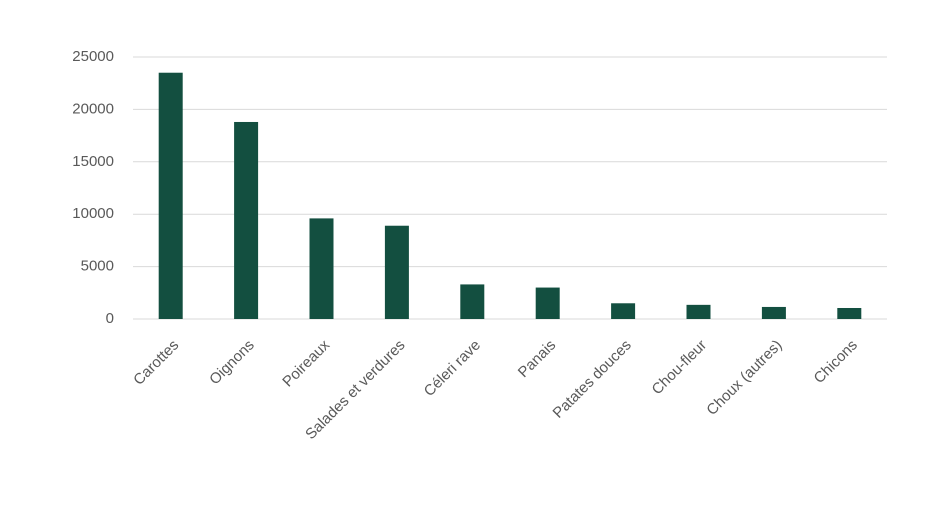 Image resolution: width=948 pixels, height=511 pixels. Describe the element at coordinates (306, 363) in the screenshot. I see `x-tick-label: Poireaux` at that location.